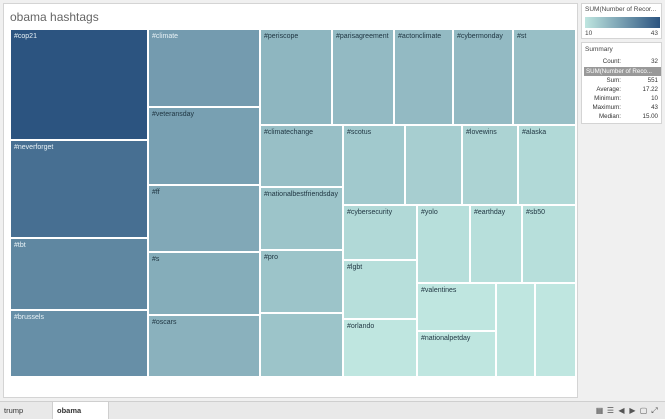 The width and height of the screenshot is (665, 419). What do you see at coordinates (547, 165) in the screenshot?
I see `treemap-tile: #alaska` at bounding box center [547, 165].